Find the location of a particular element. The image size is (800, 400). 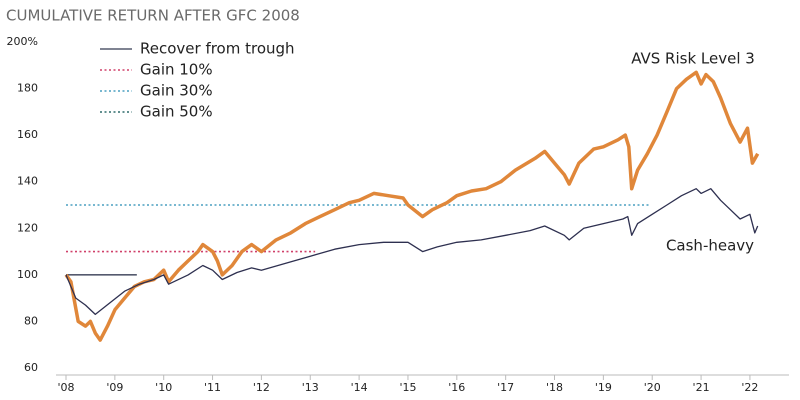

y-tick-label: 200% is located at coordinates (22, 41).